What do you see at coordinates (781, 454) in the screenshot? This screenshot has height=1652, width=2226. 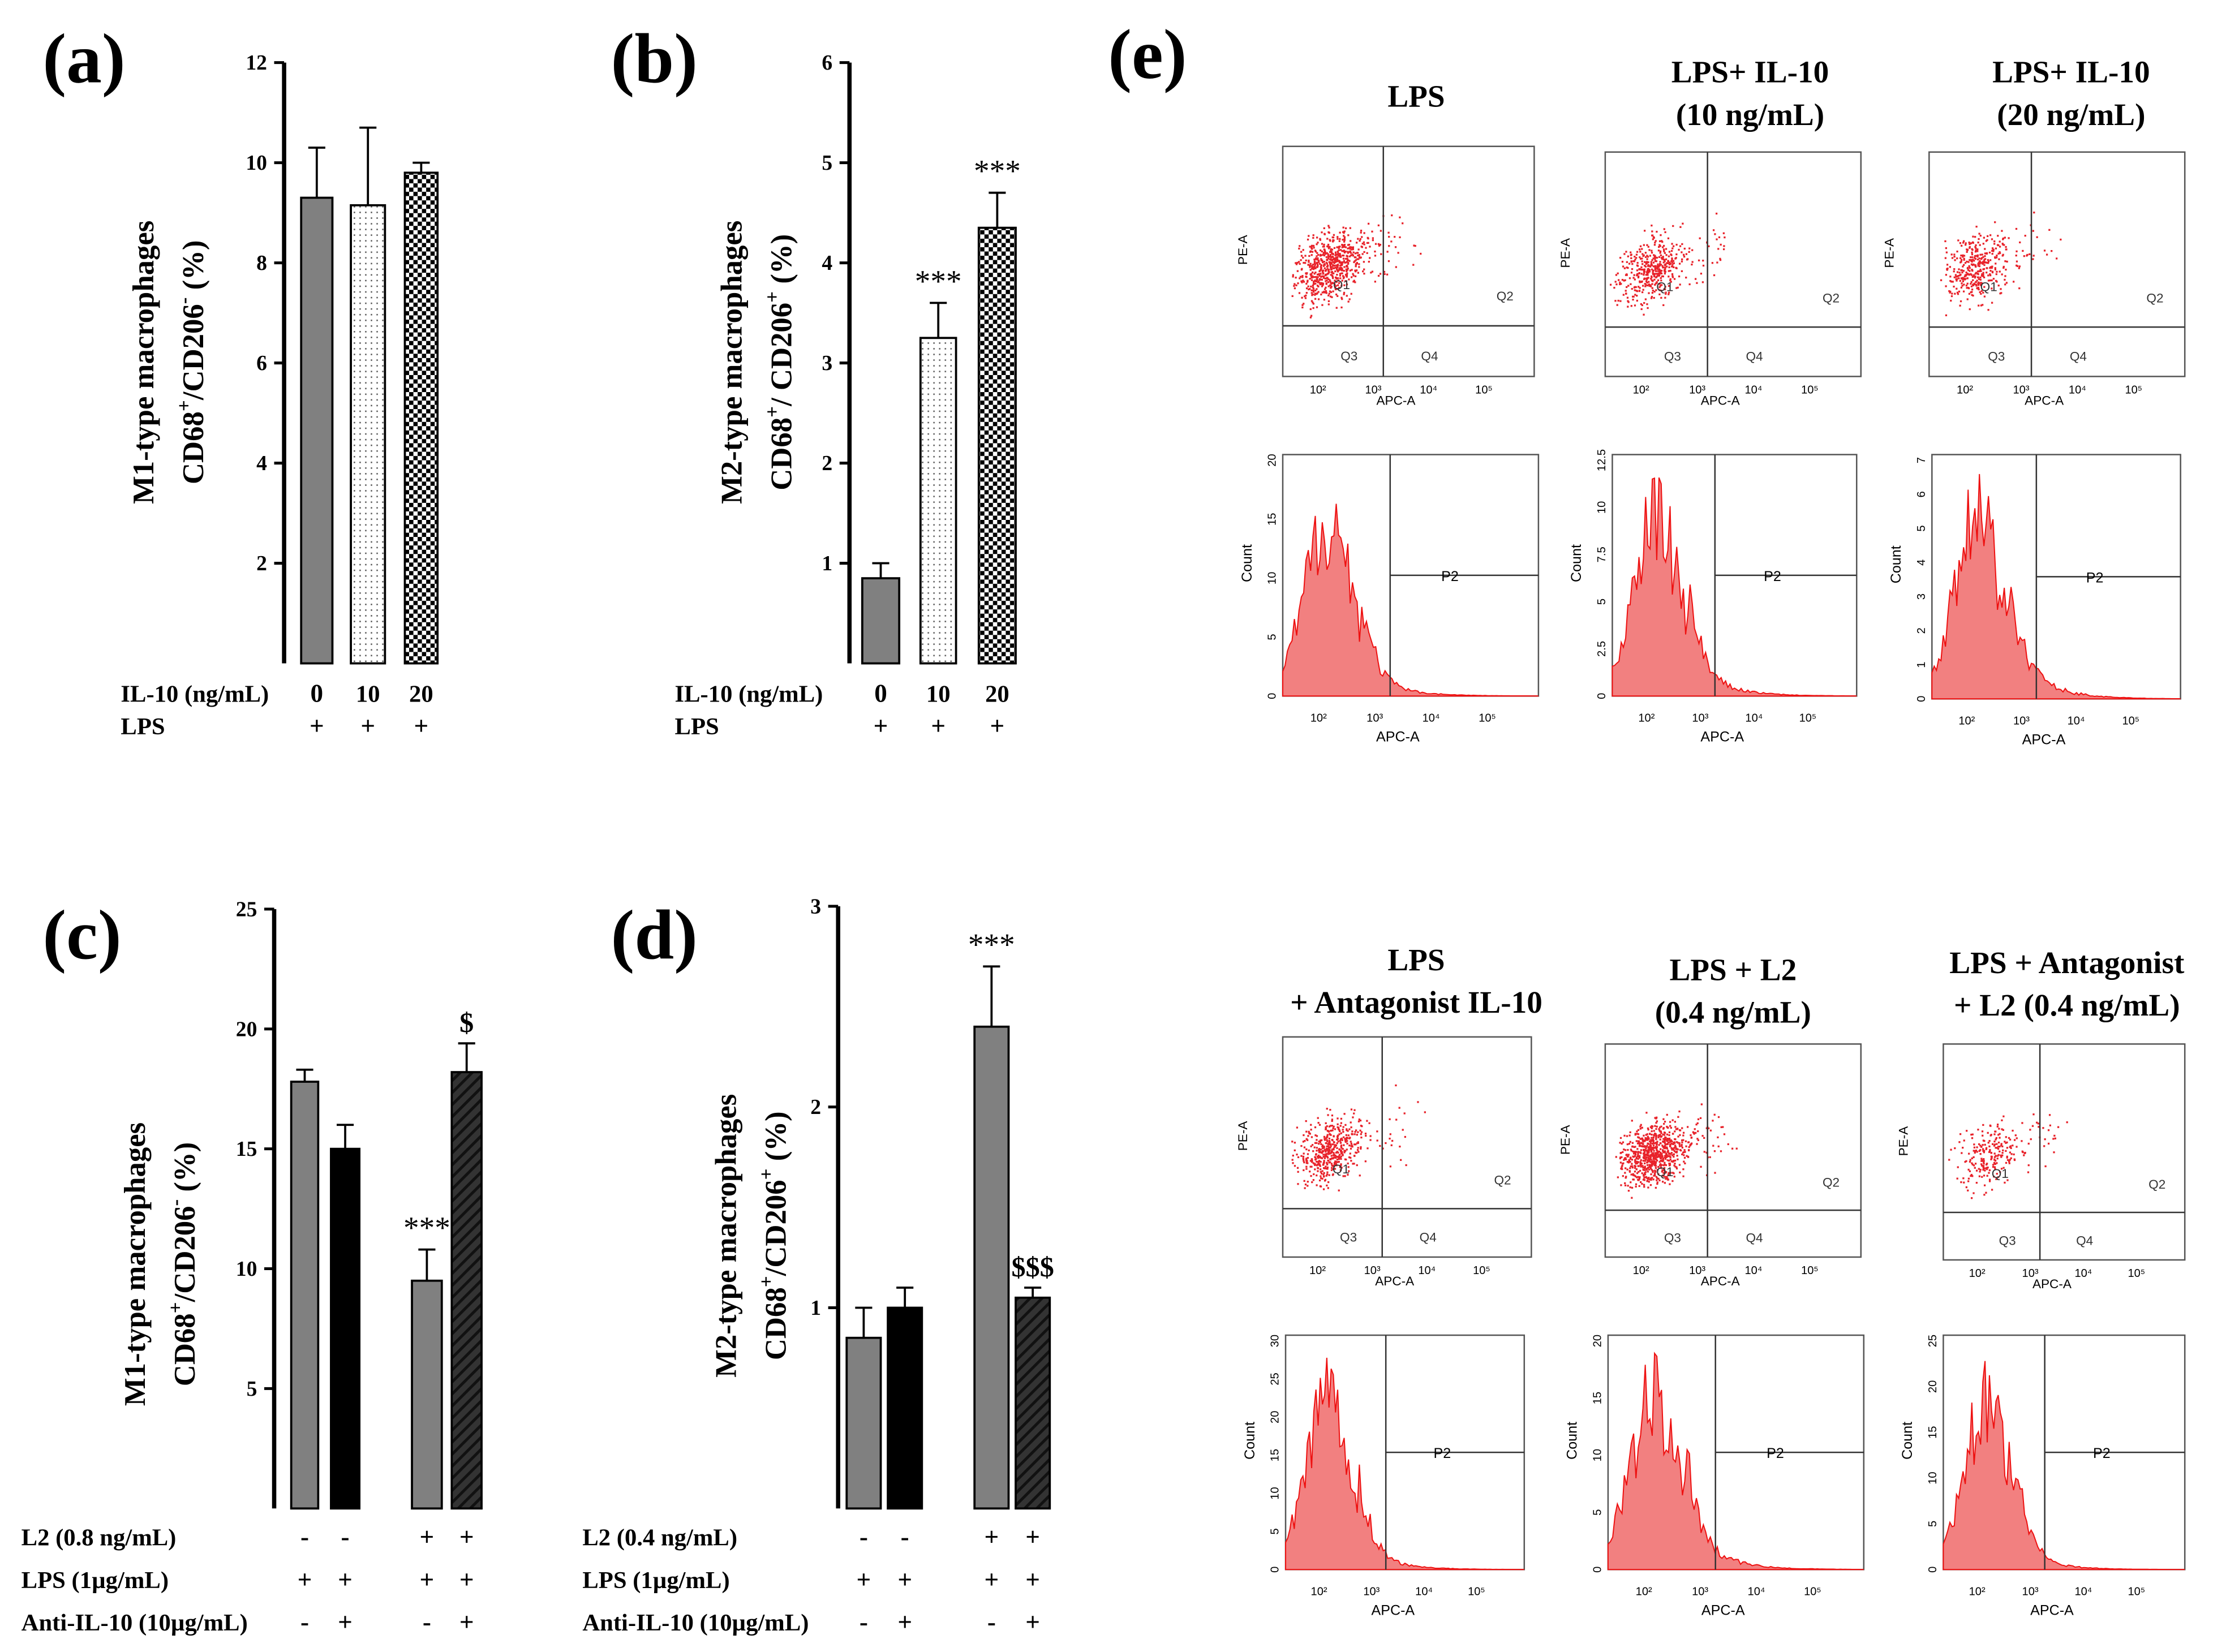 I see `y-label-part: CD68` at bounding box center [781, 454].